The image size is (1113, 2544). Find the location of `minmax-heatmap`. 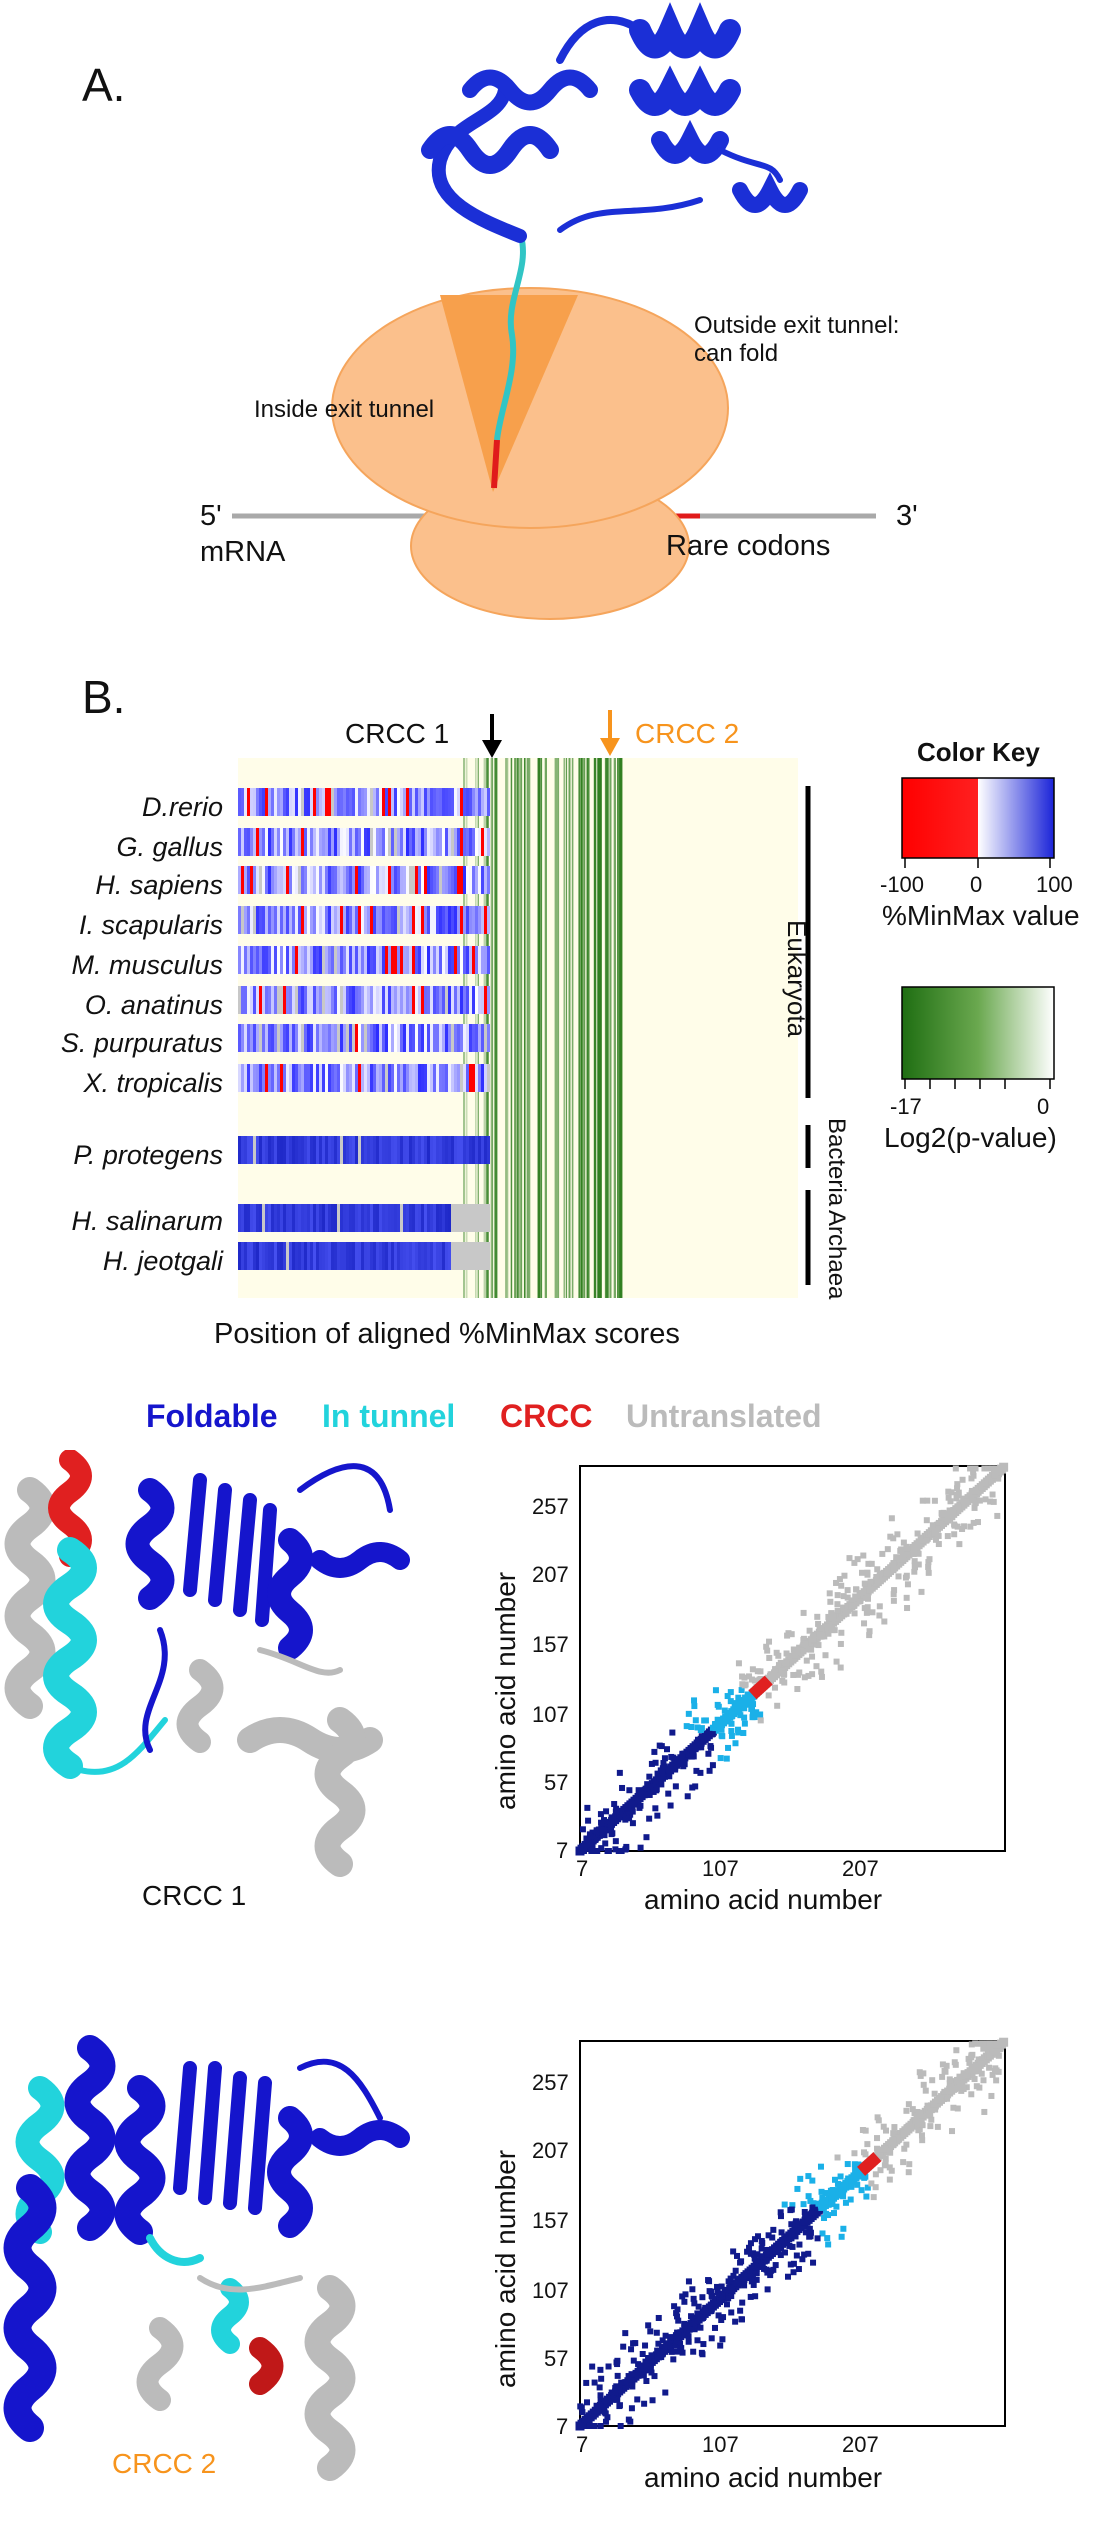

minmax-heatmap is located at coordinates (518, 1028).